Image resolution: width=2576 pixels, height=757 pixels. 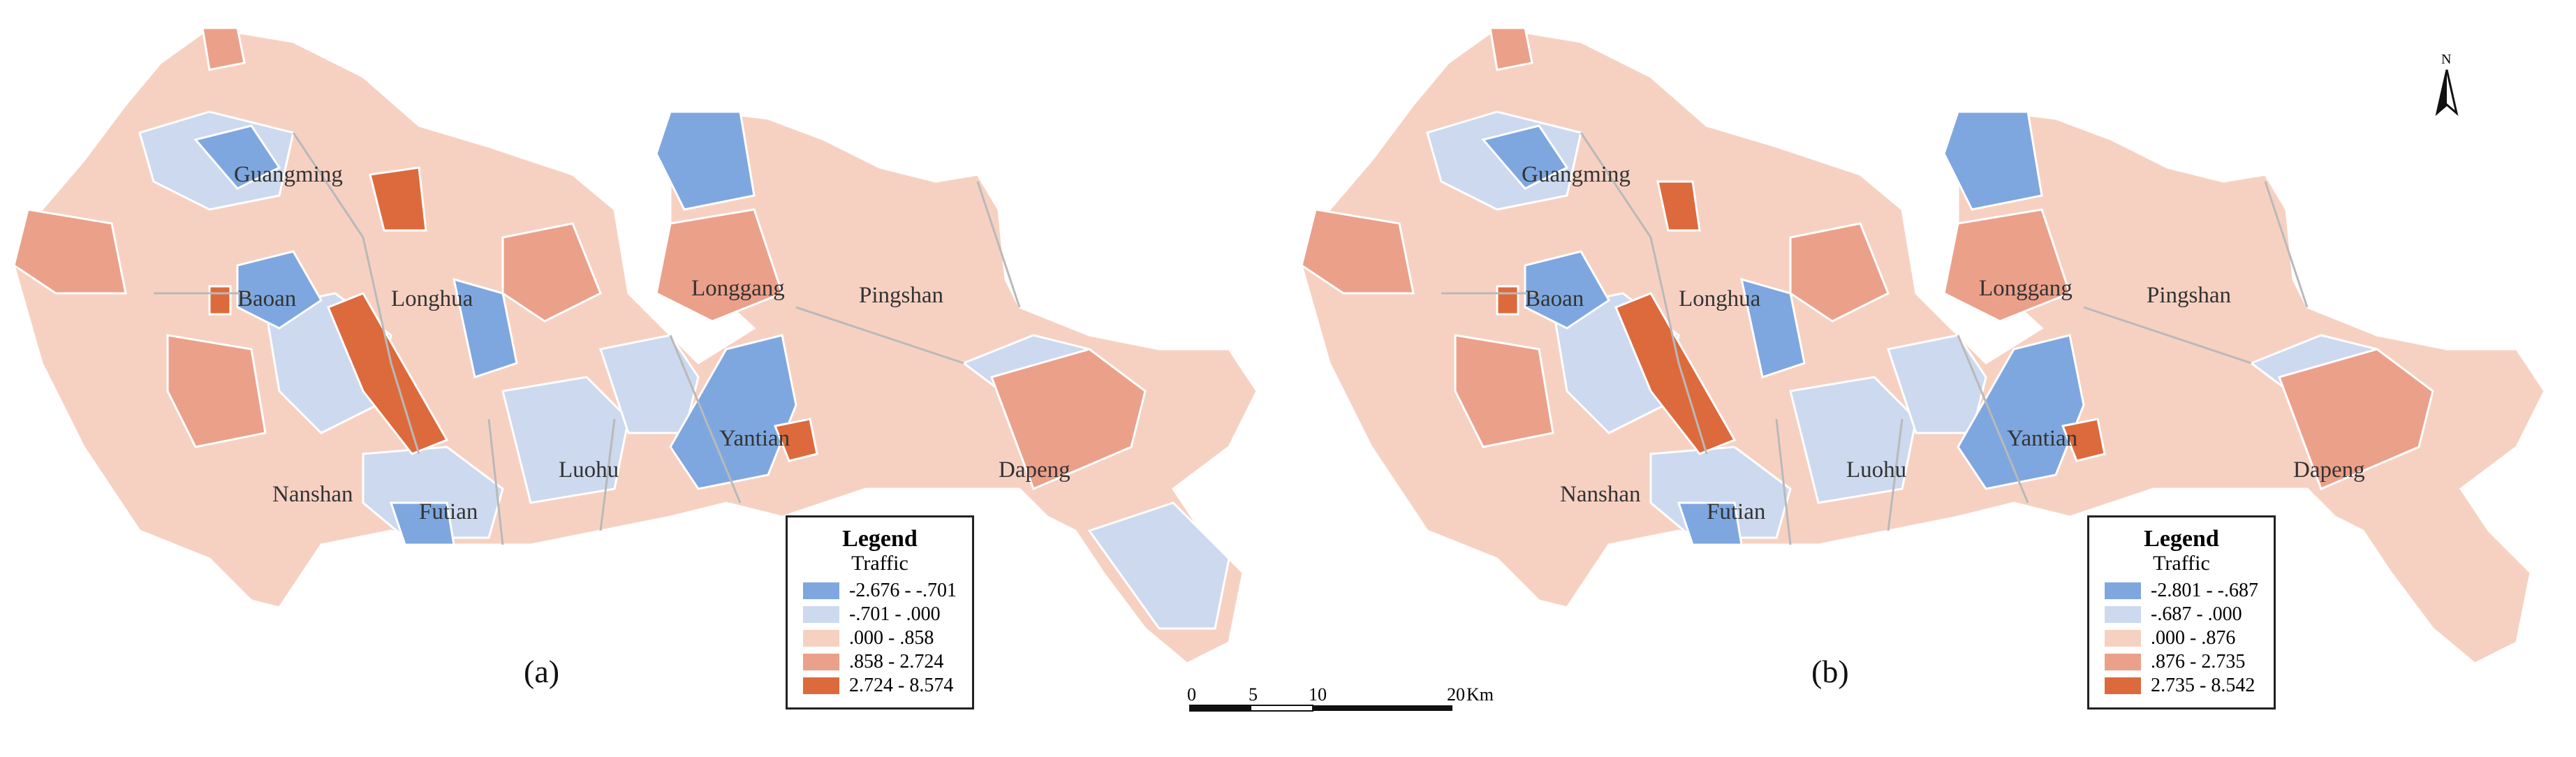 What do you see at coordinates (903, 590) in the screenshot?
I see `legend-label: -2.676 - -.701` at bounding box center [903, 590].